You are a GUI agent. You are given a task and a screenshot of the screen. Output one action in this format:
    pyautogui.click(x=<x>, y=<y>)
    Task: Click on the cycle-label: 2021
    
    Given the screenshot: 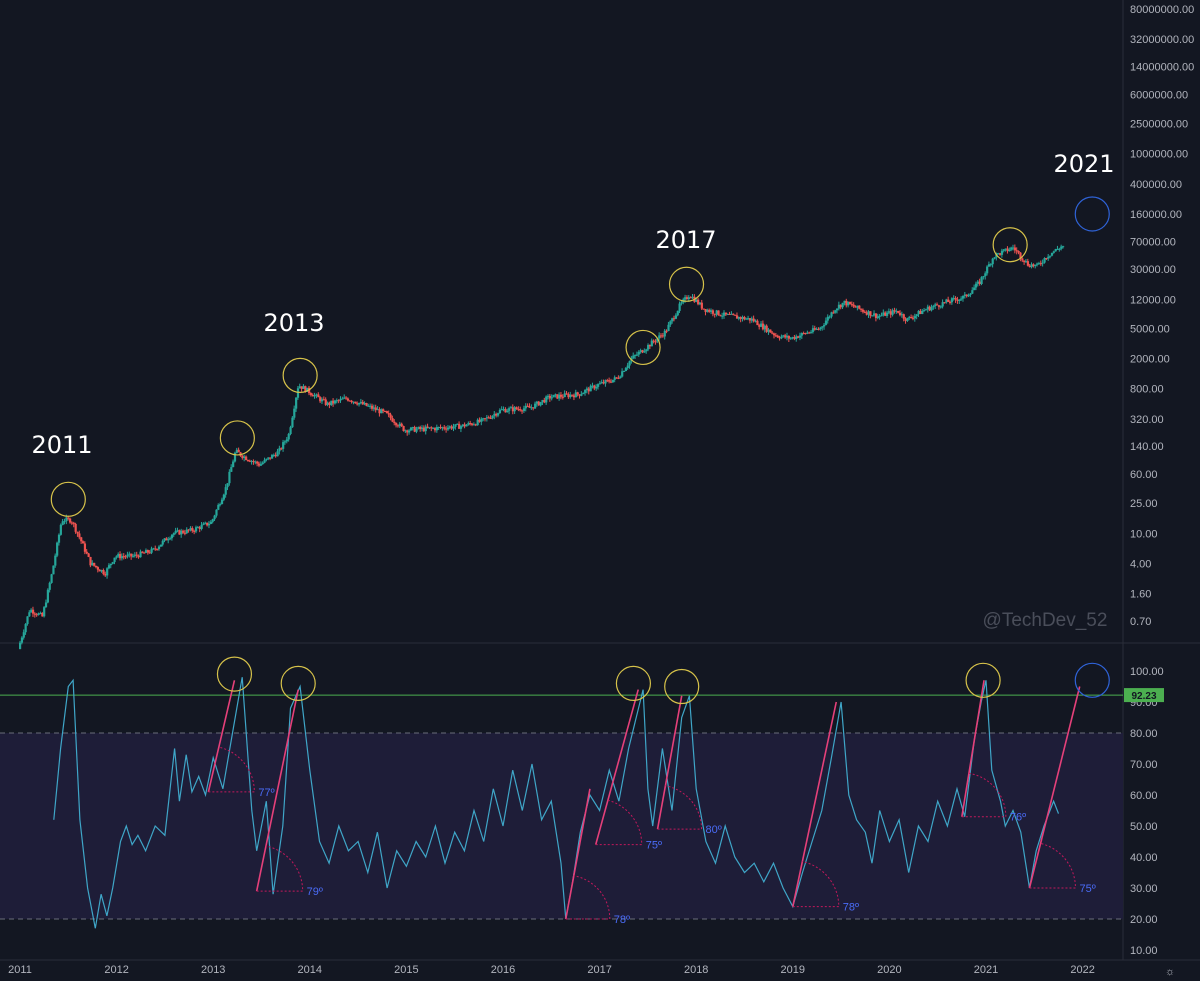 What is the action you would take?
    pyautogui.click(x=1083, y=164)
    